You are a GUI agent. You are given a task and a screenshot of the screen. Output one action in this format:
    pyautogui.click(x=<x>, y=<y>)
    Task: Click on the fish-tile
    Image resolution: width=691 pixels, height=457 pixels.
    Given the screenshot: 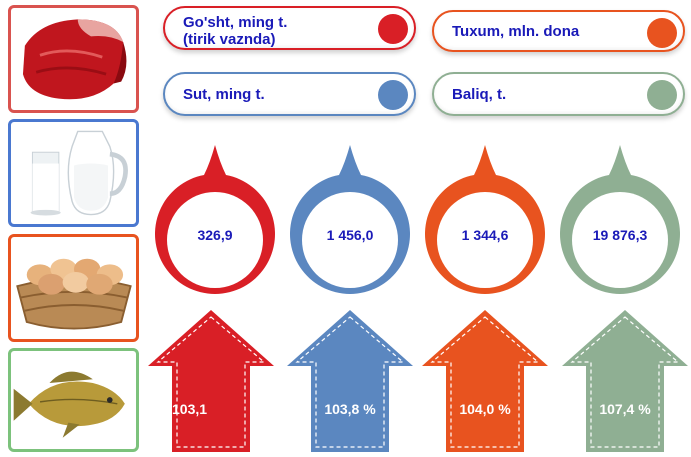 What is the action you would take?
    pyautogui.click(x=73, y=400)
    